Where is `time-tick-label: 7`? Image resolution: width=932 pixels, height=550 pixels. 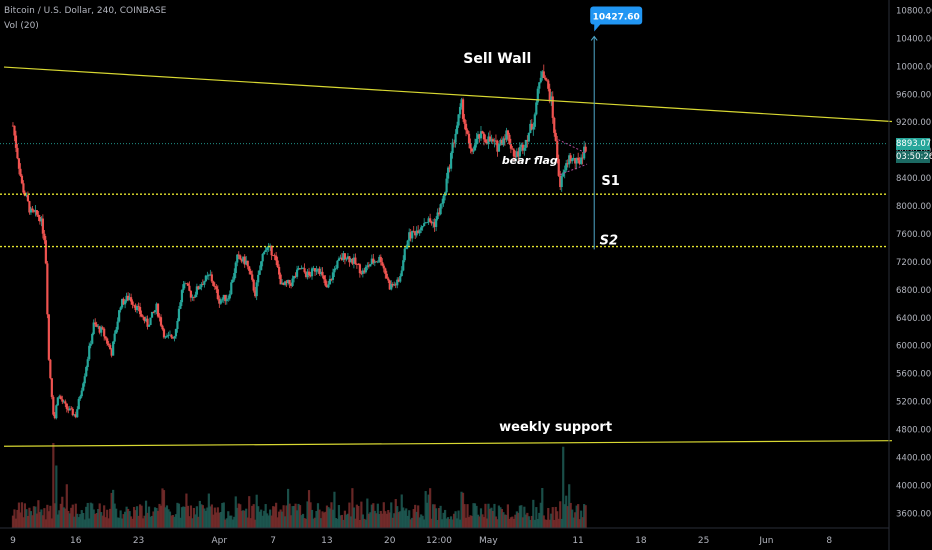 time-tick-label: 7 is located at coordinates (273, 541).